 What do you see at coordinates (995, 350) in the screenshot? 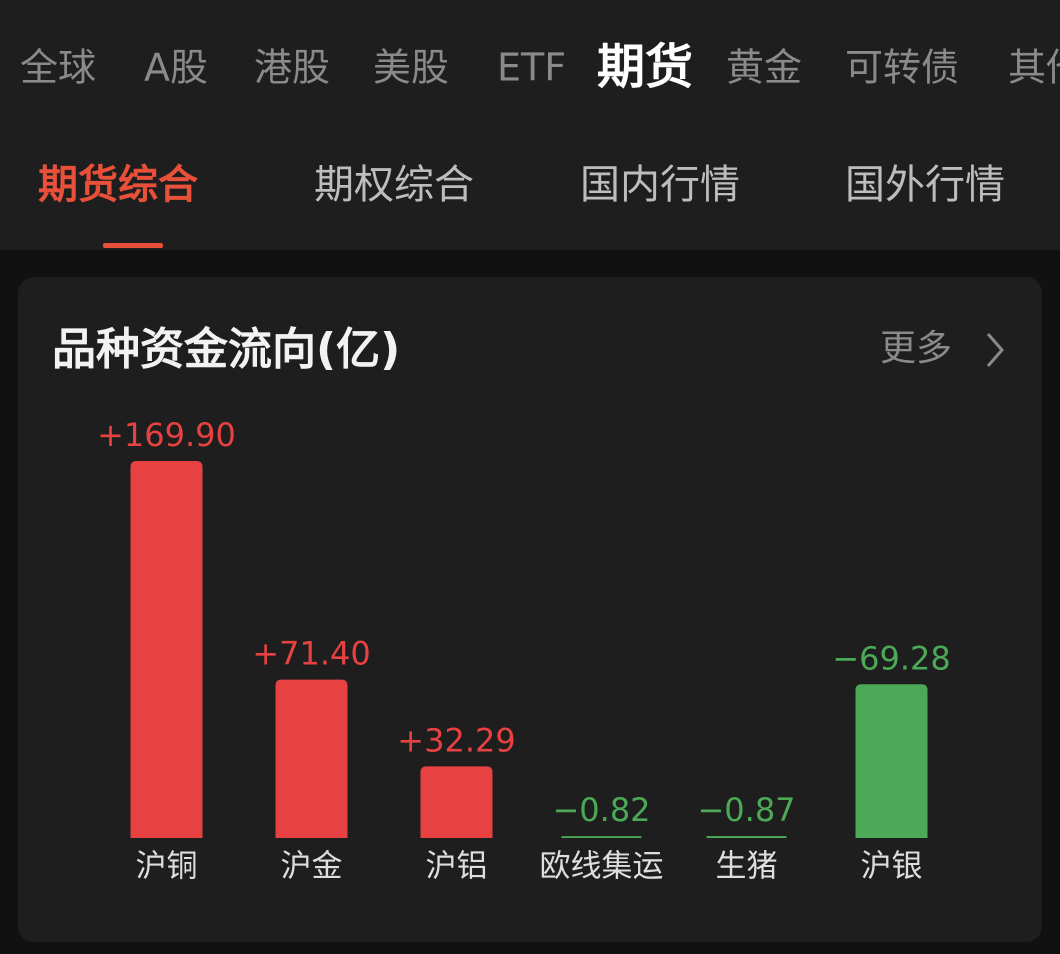
I see `chevron` at bounding box center [995, 350].